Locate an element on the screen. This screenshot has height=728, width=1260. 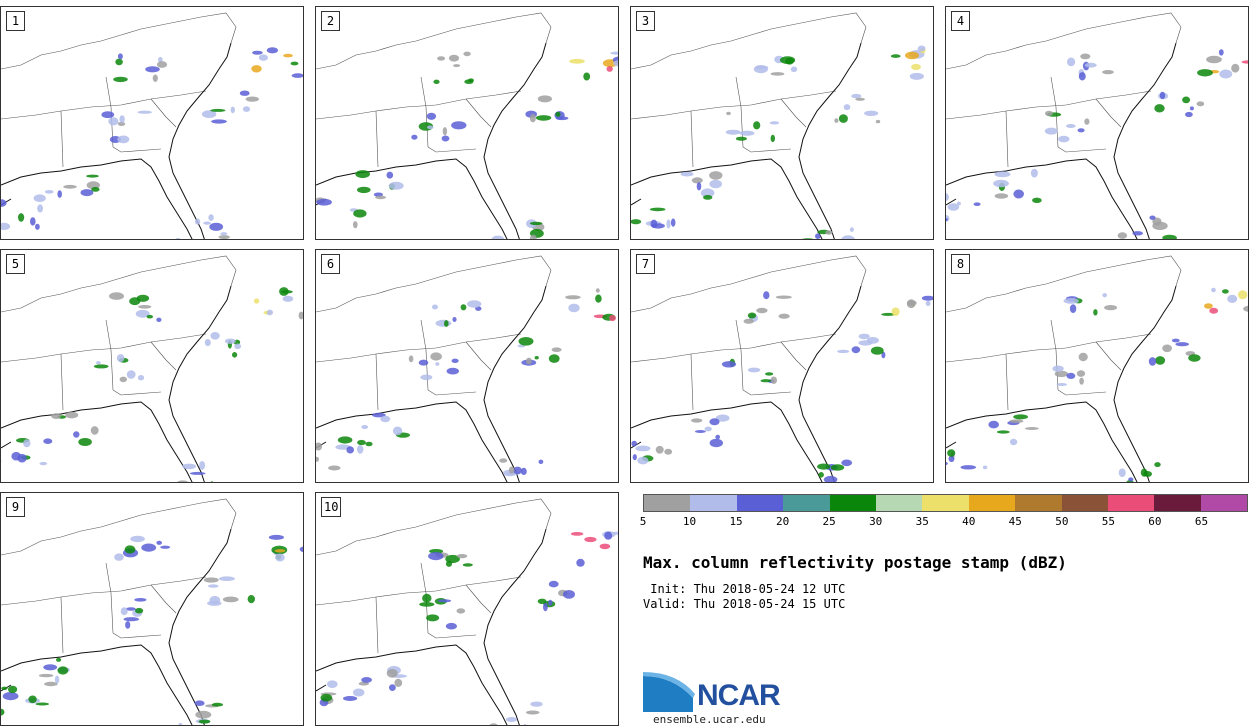
colorbar-tick-labels: 5 10 15 20 25 30 35 40 45 50 55 60 65 is located at coordinates (943, 522).